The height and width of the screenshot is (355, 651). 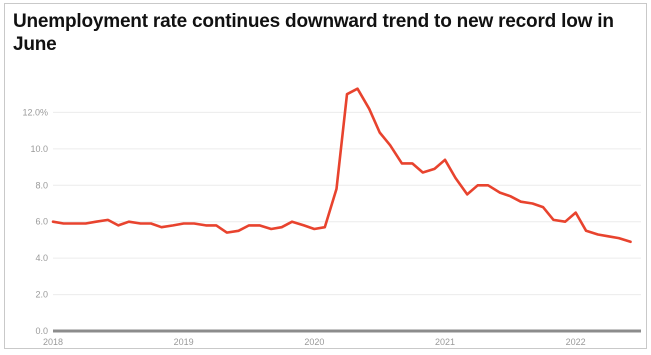 What do you see at coordinates (53, 342) in the screenshot?
I see `x-tick-label: 2018` at bounding box center [53, 342].